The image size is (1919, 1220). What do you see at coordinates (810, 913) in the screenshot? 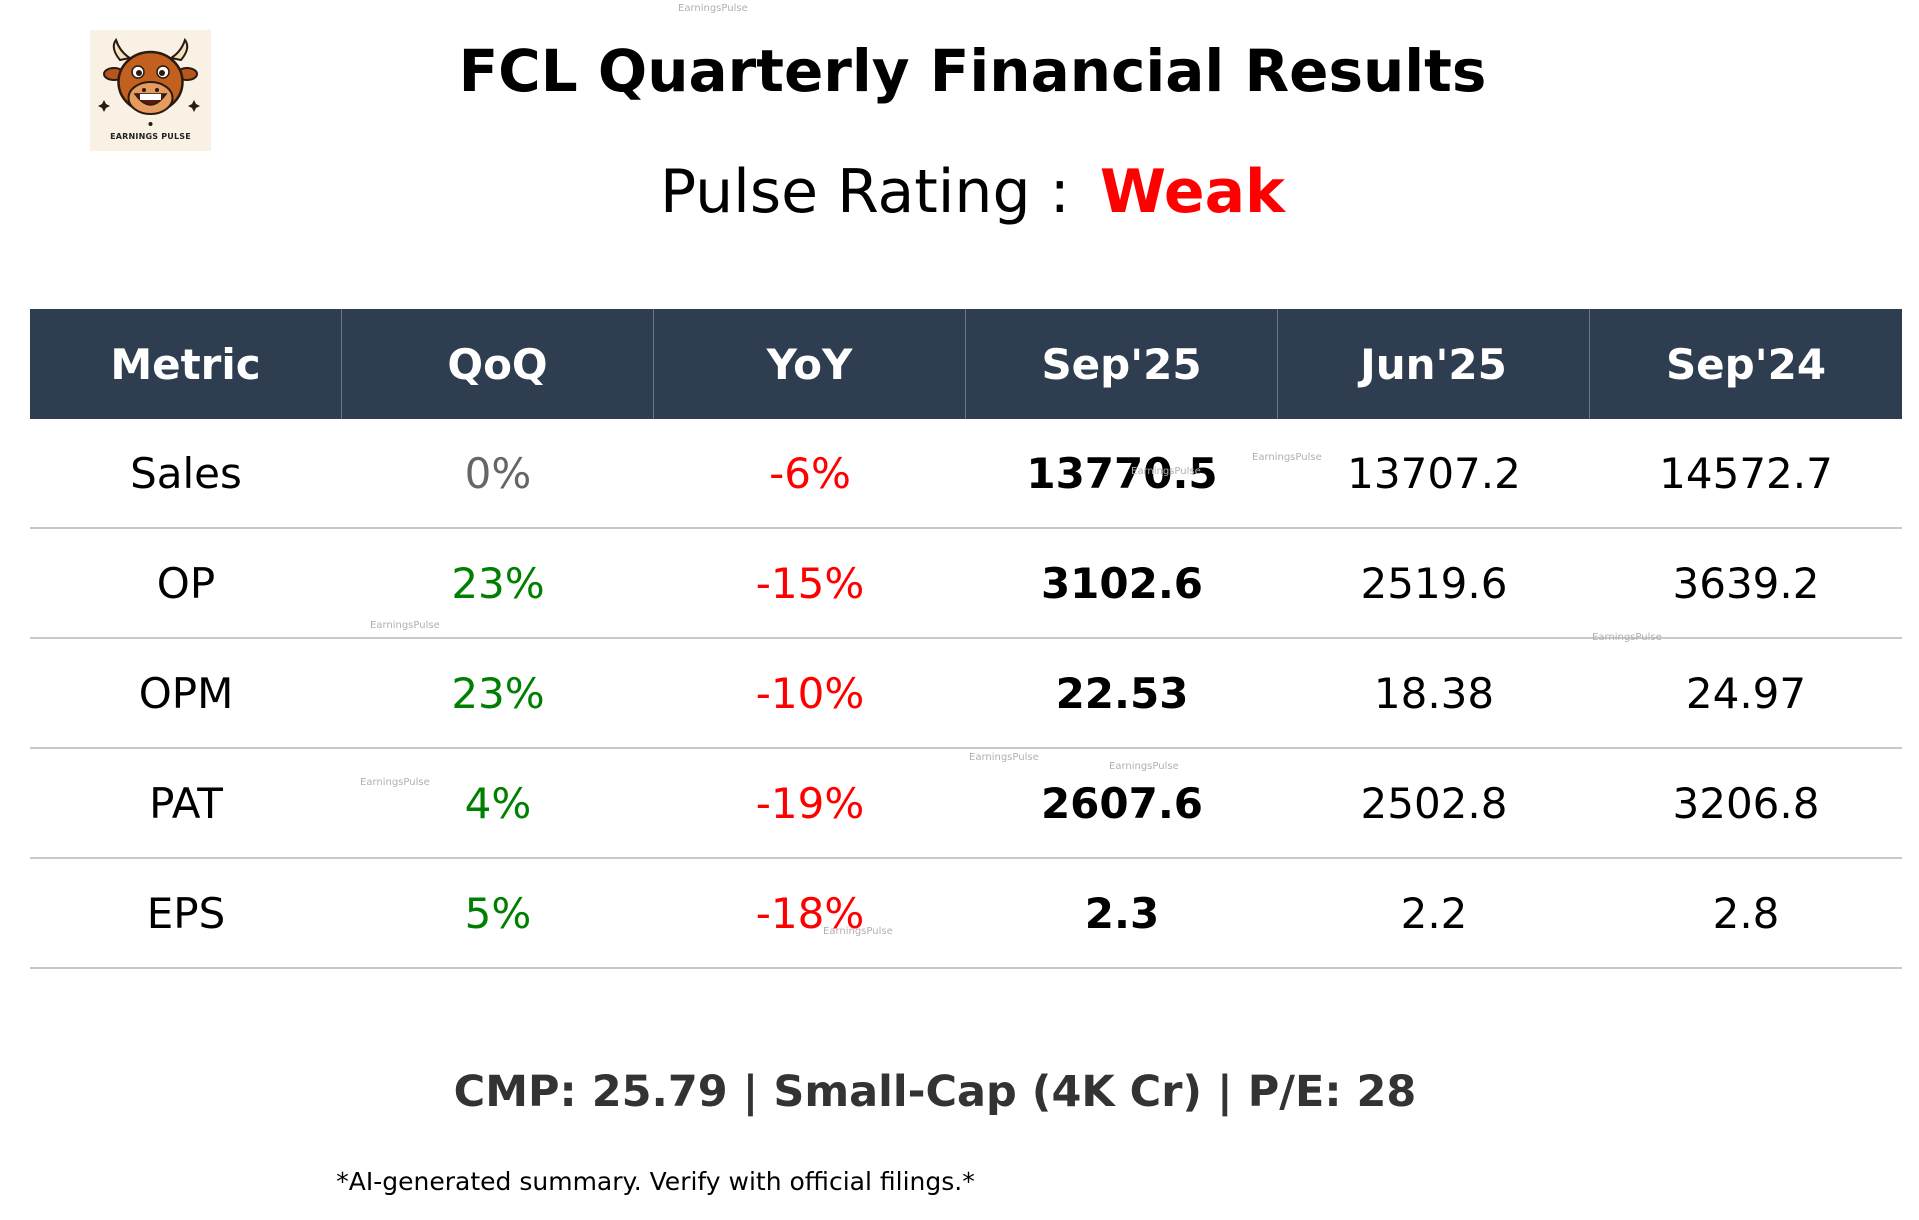
I see `yoy-cell: -18%` at bounding box center [810, 913].